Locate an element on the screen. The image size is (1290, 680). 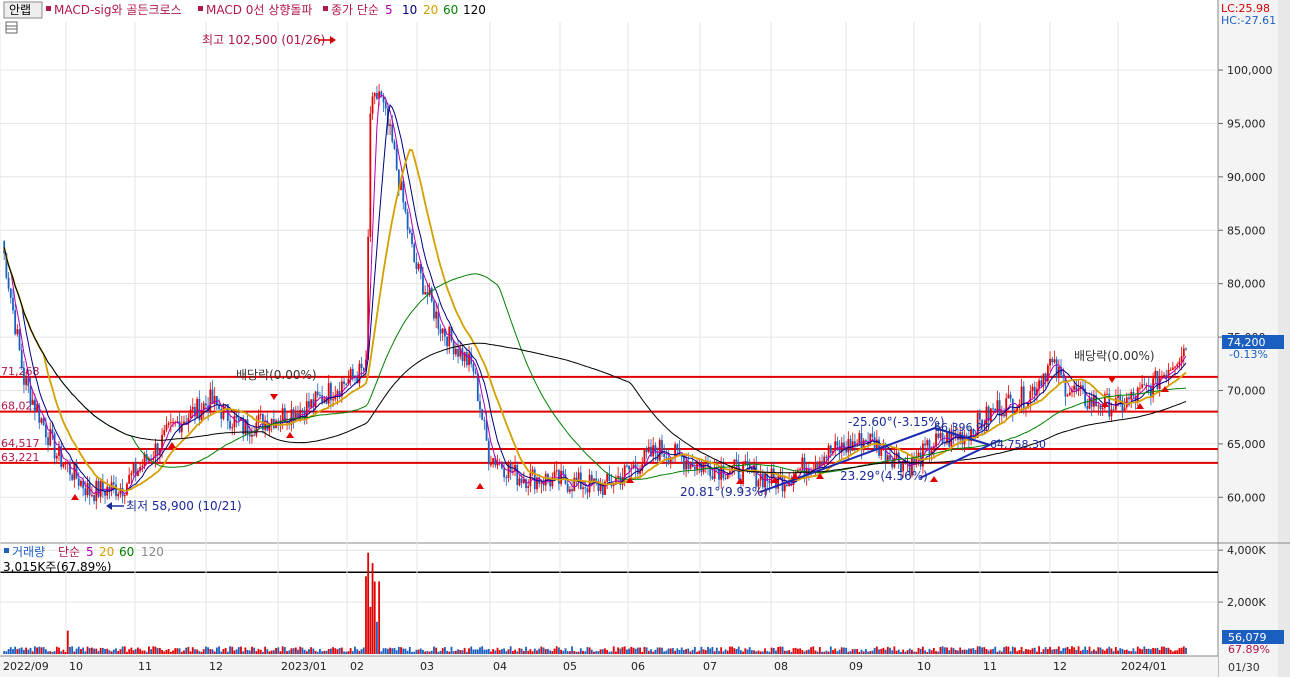
table-icon is located at coordinates (11, 27).